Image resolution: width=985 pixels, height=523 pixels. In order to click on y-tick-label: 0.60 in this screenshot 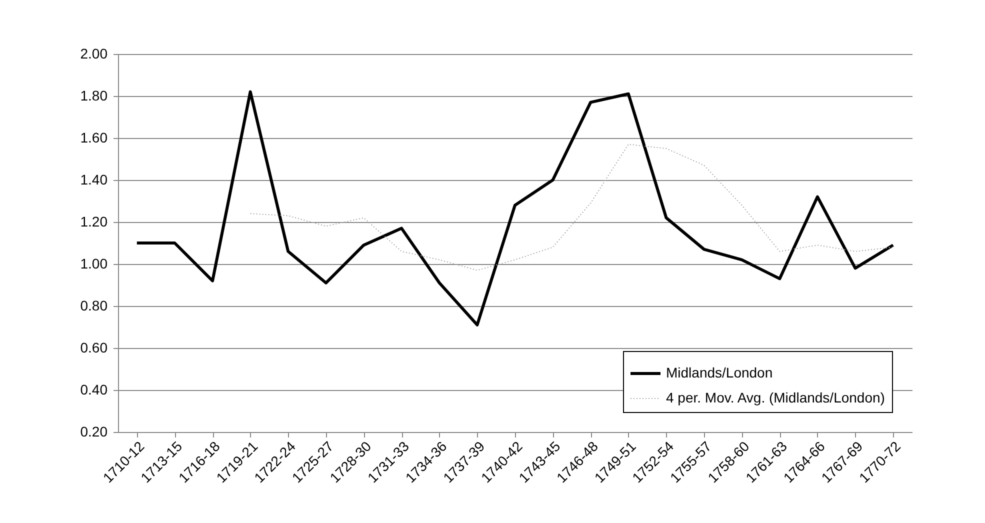, I will do `click(94, 348)`.